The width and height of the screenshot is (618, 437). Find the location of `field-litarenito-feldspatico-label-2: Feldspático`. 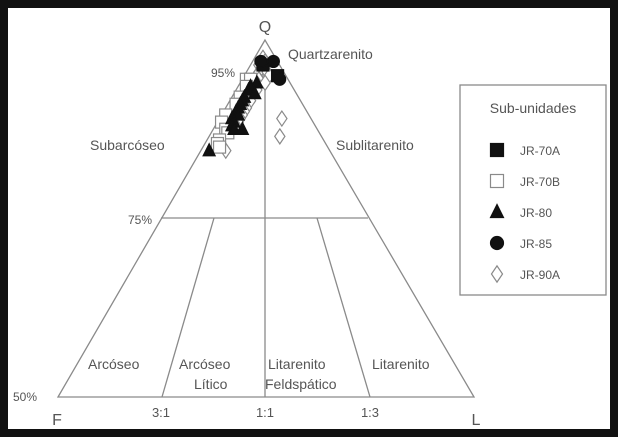

field-litarenito-feldspatico-label-2: Feldspático is located at coordinates (301, 384).